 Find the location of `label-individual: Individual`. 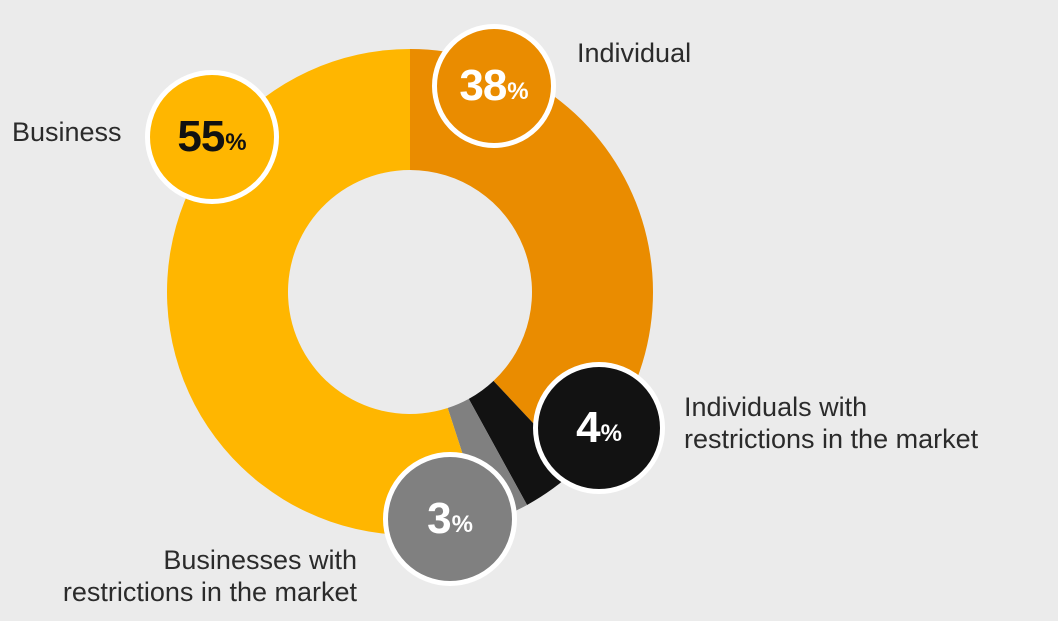

label-individual: Individual is located at coordinates (634, 53).